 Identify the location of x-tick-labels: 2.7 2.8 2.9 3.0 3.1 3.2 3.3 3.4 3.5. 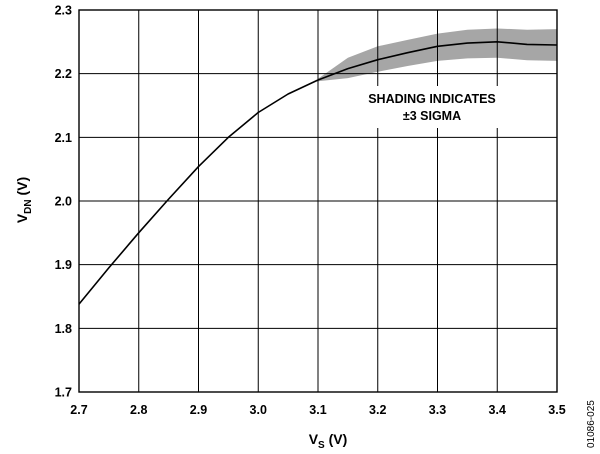
(317, 410).